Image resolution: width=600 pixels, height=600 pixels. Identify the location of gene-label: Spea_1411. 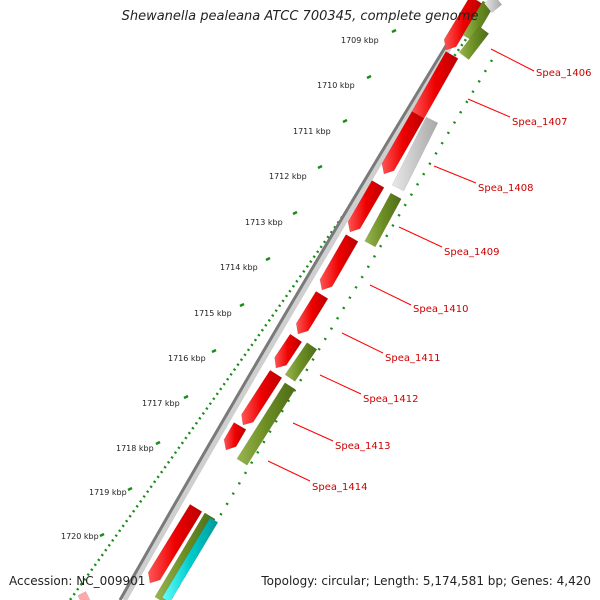
(412, 358).